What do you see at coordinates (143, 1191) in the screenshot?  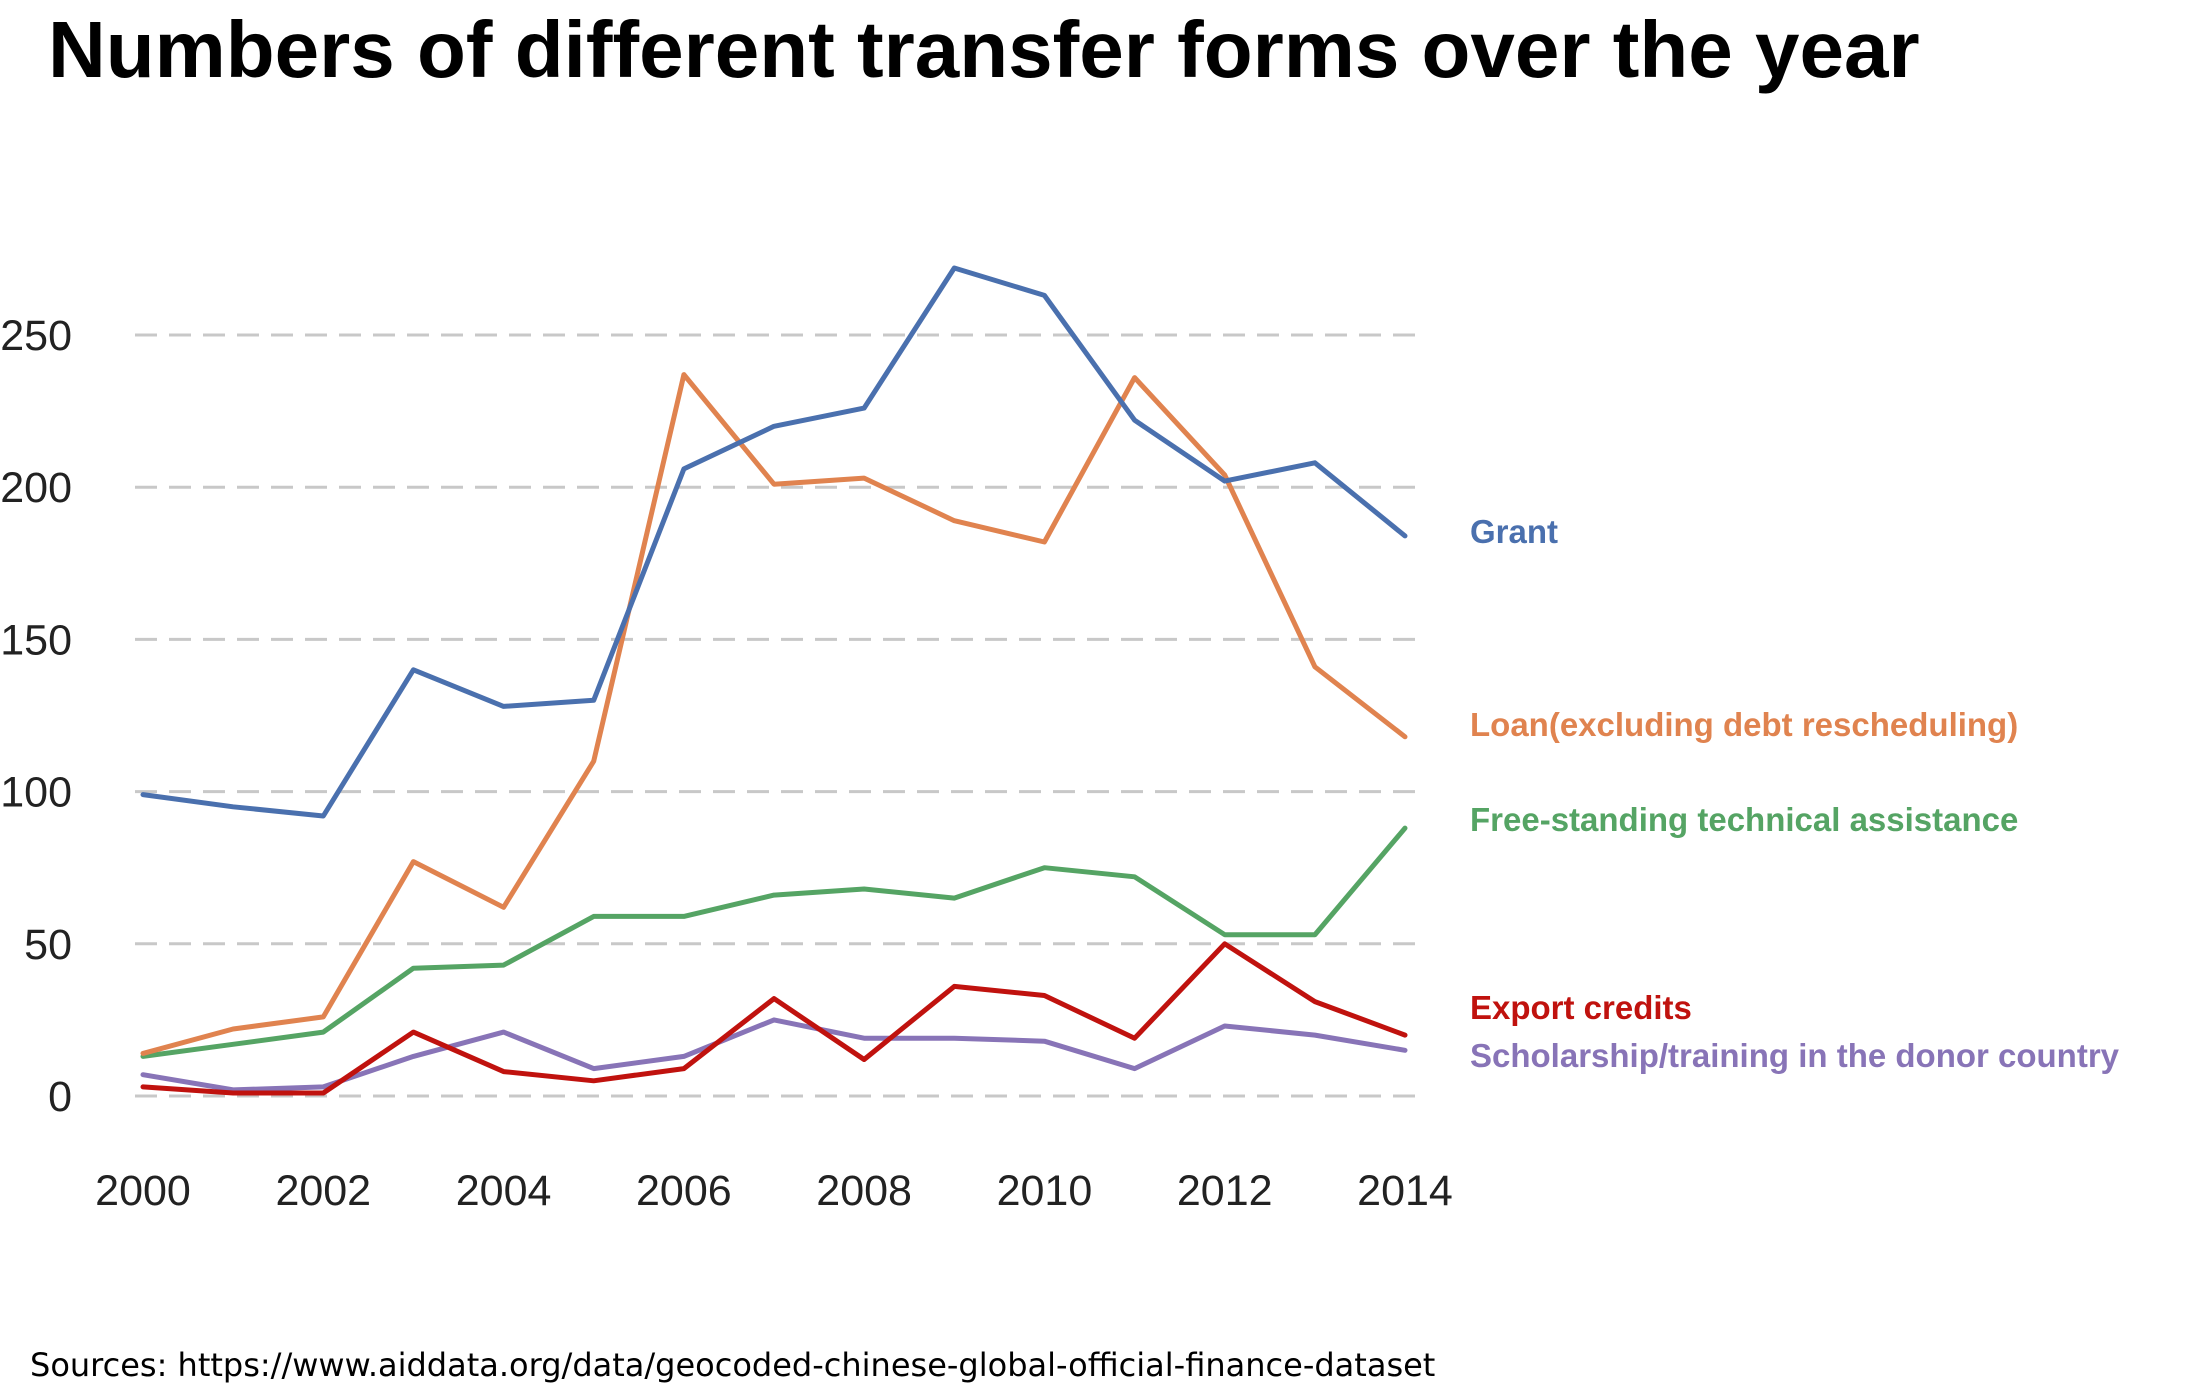 I see `x-tick-label-2000: 2000` at bounding box center [143, 1191].